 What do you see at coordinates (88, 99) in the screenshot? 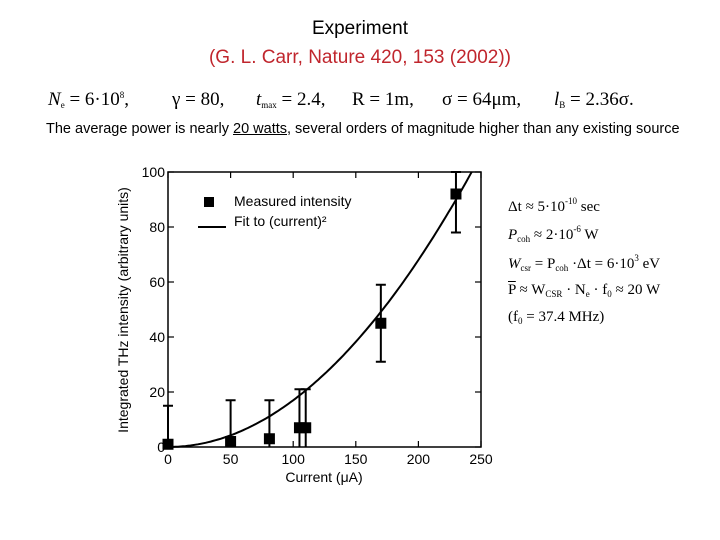
I see `param-ne: Ne = 6·108,` at bounding box center [88, 99].